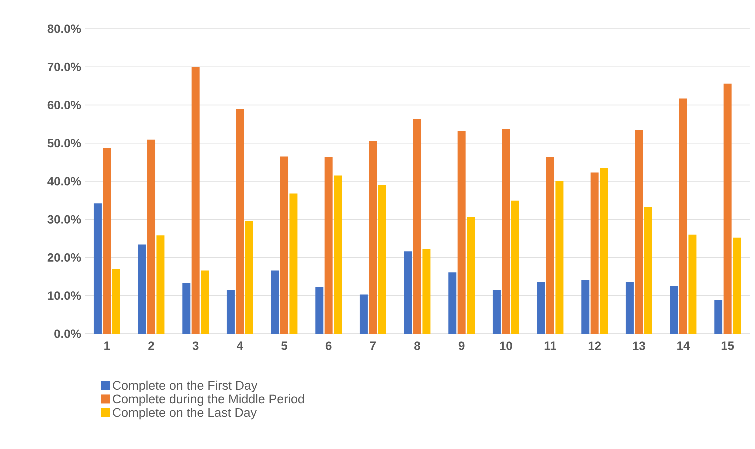 The height and width of the screenshot is (449, 755). What do you see at coordinates (185, 414) in the screenshot?
I see `legend-label: Complete on the Last Day` at bounding box center [185, 414].